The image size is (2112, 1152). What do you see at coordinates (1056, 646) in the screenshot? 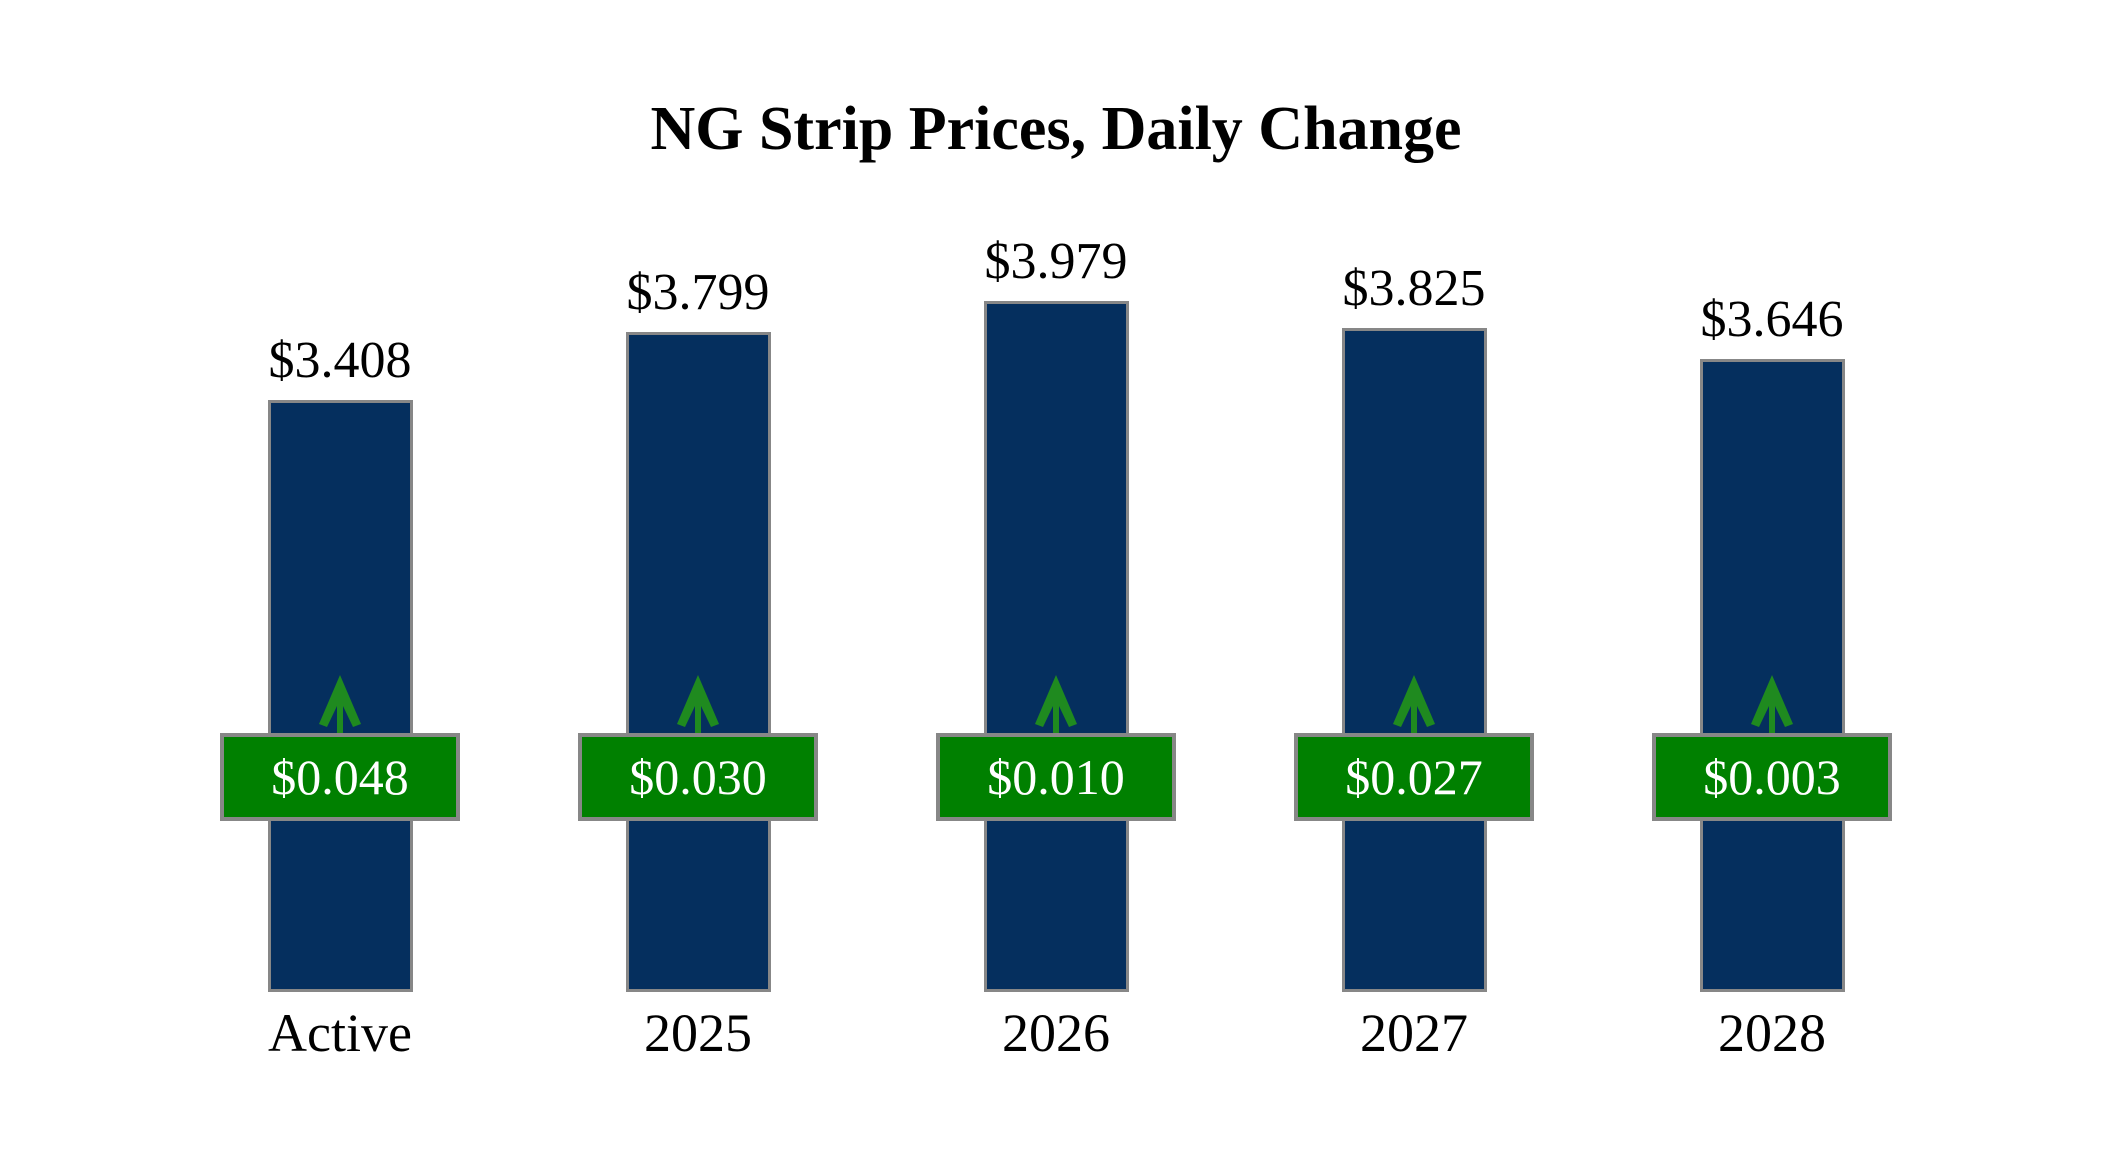
I see `price-bar-2026` at bounding box center [1056, 646].